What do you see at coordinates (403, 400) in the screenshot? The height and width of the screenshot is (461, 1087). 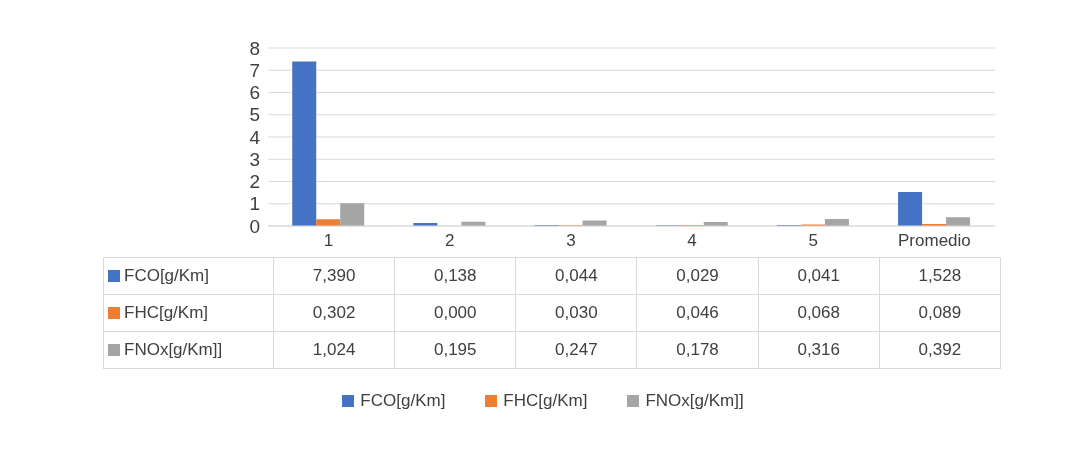 I see `text: FCO[g/Km]` at bounding box center [403, 400].